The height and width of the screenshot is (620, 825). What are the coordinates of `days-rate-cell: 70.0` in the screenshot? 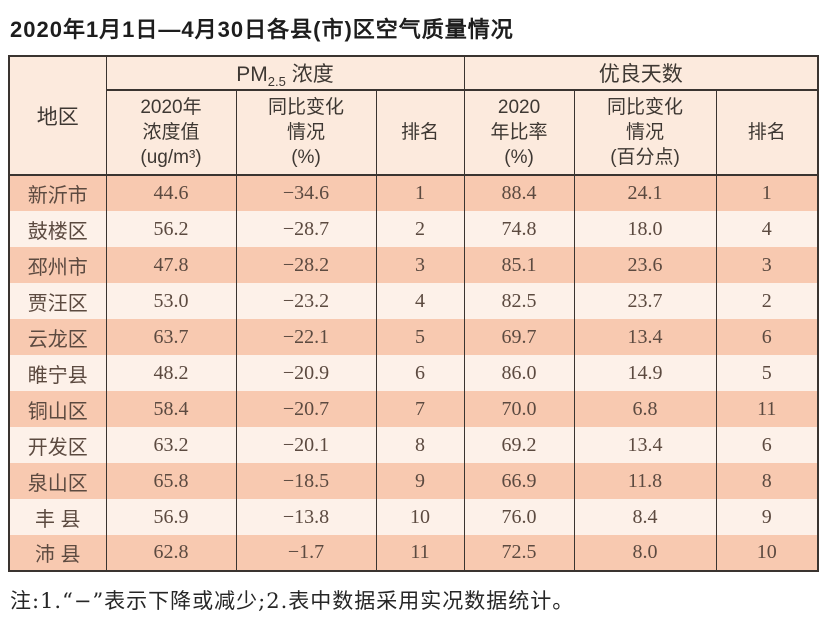 It's located at (519, 409).